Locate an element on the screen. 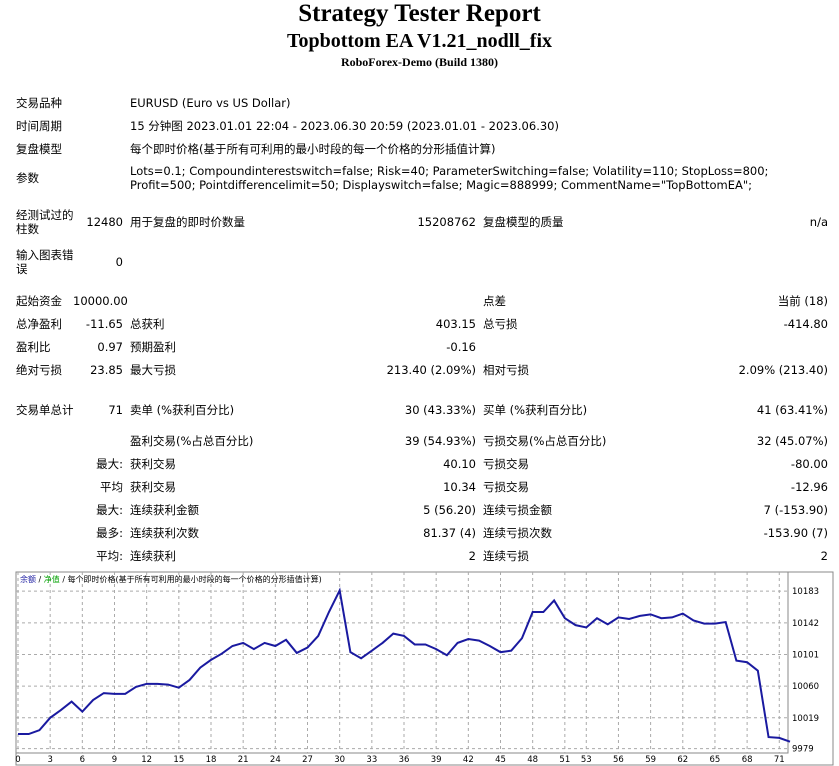 The width and height of the screenshot is (839, 766). row-label: 输入图表错误 is located at coordinates (45, 262).